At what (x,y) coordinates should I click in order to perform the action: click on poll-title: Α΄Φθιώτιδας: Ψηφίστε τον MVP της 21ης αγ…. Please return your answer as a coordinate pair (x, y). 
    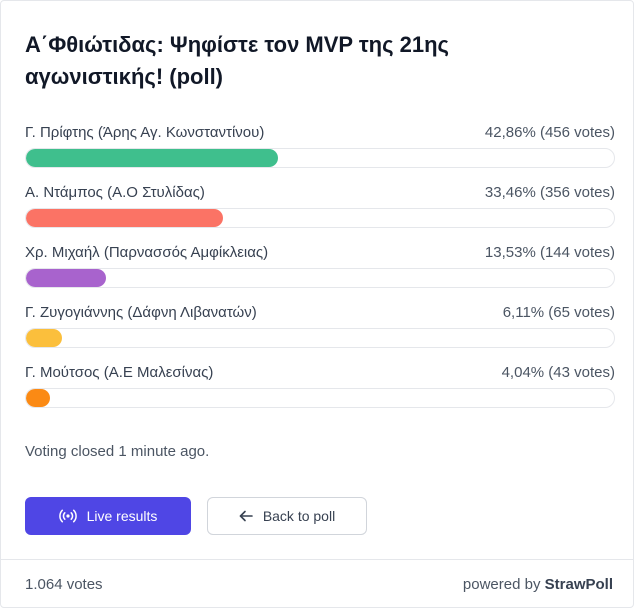
    Looking at the image, I should click on (237, 60).